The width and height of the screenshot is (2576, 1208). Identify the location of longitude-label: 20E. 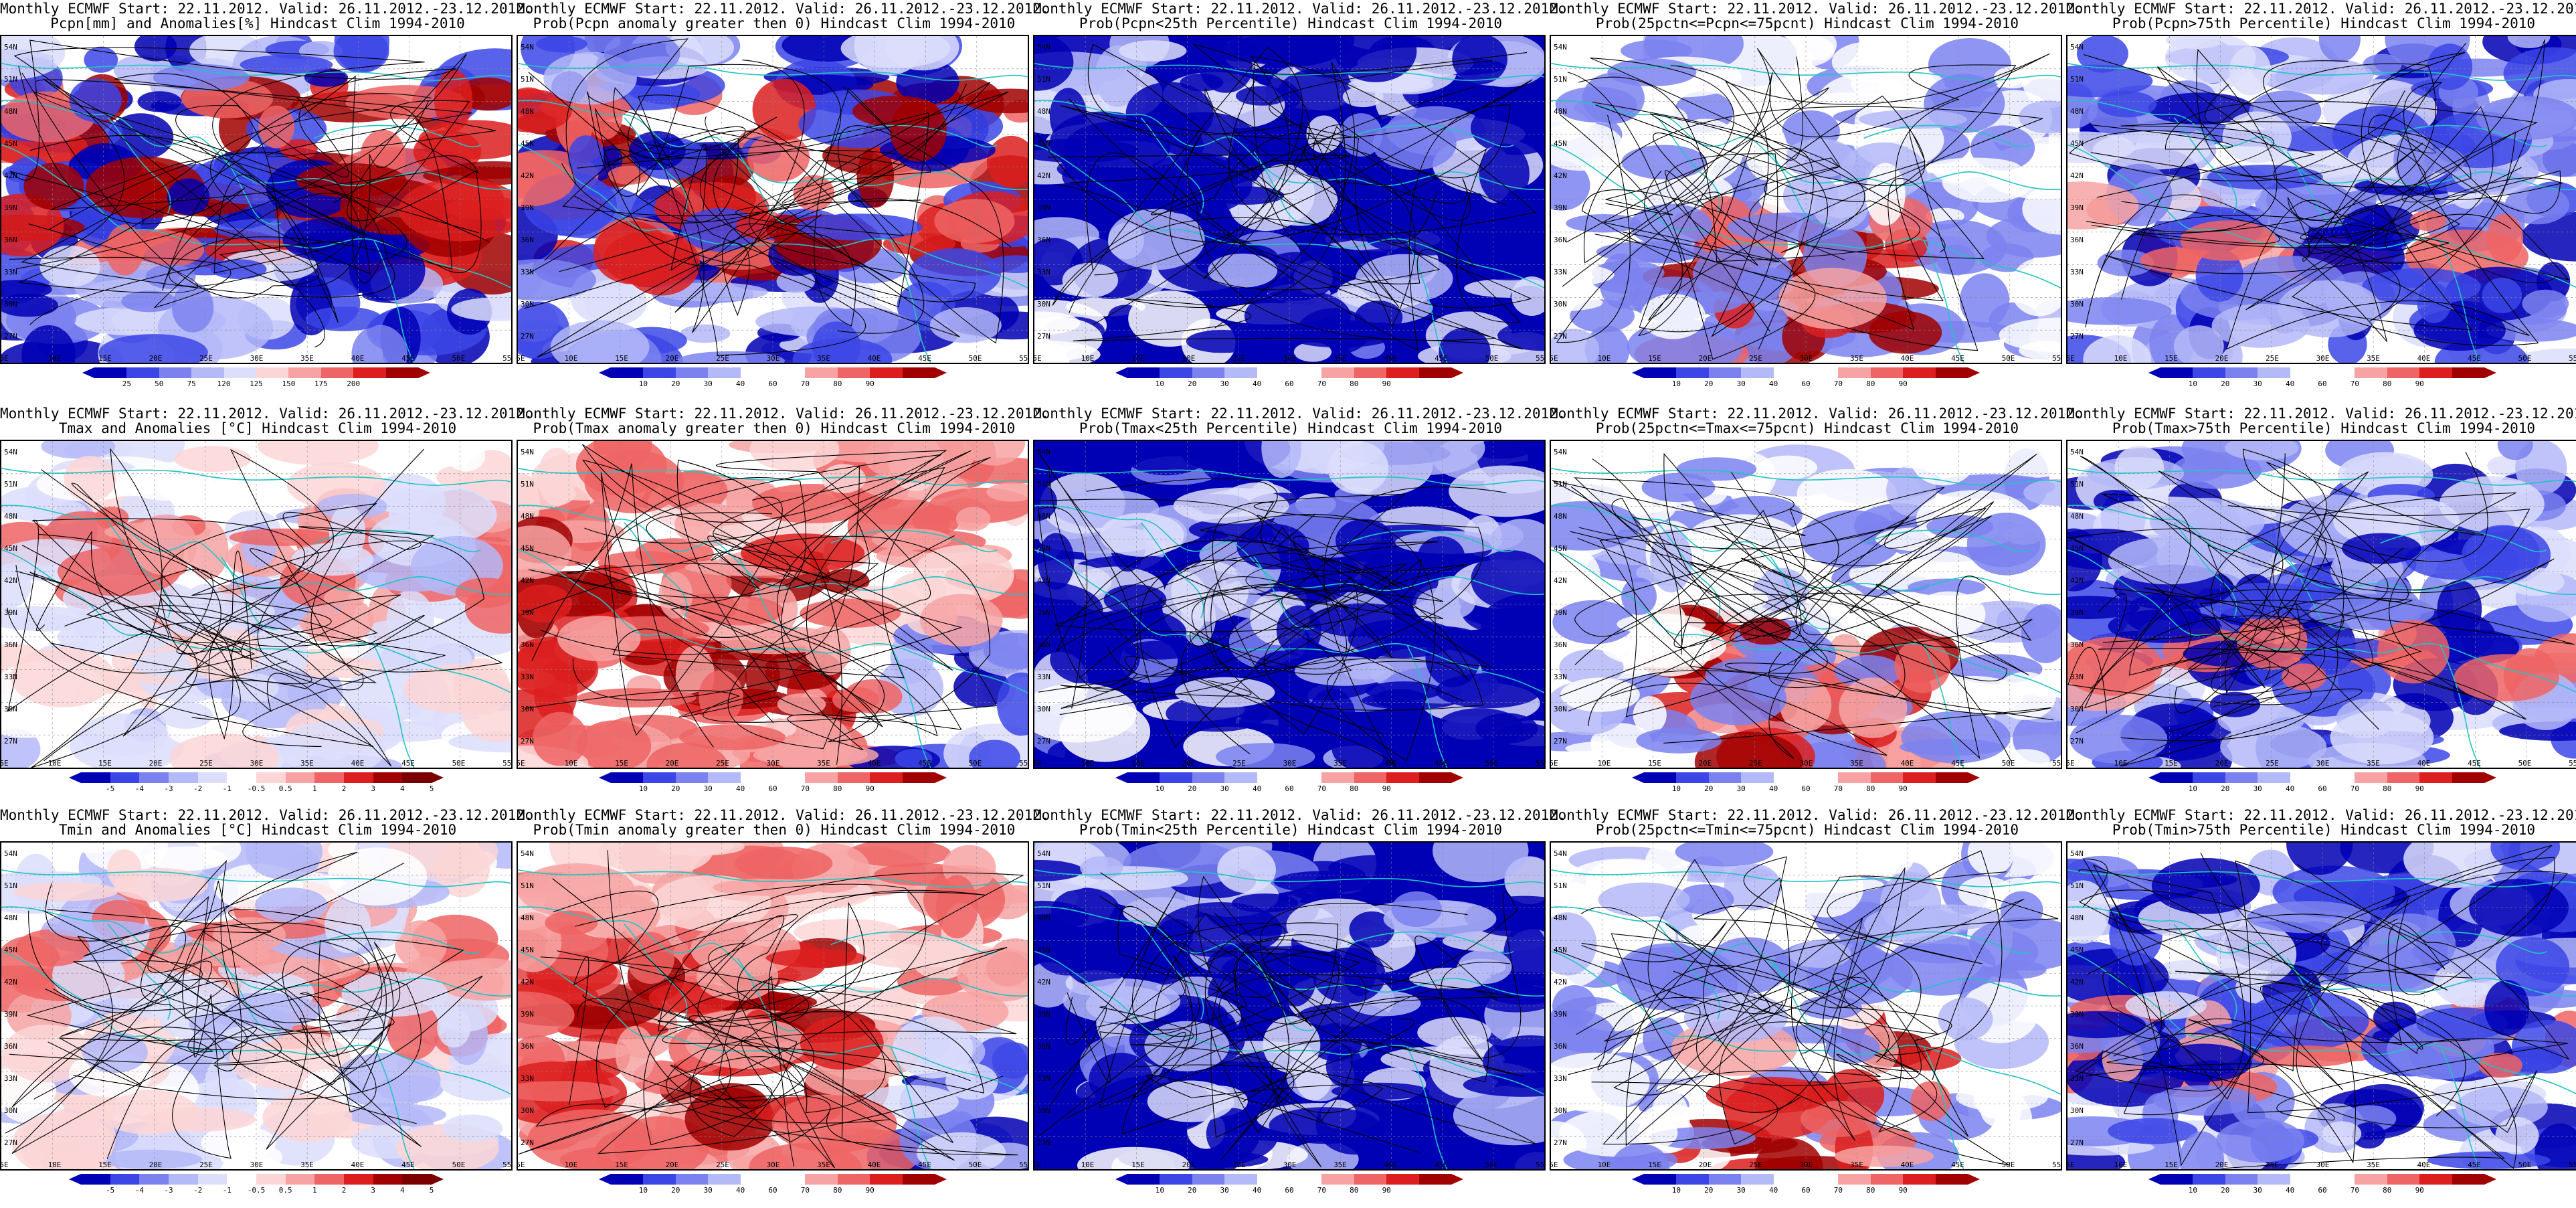
(156, 358).